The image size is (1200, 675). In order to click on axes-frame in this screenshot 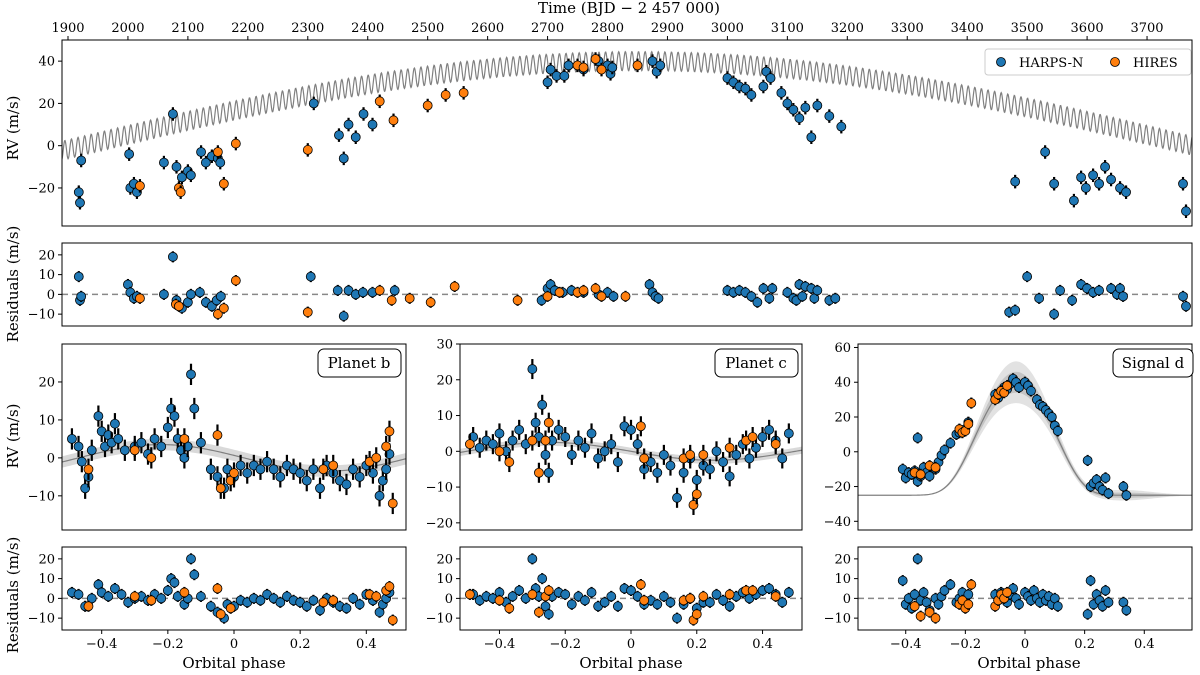, I will do `click(627, 284)`.